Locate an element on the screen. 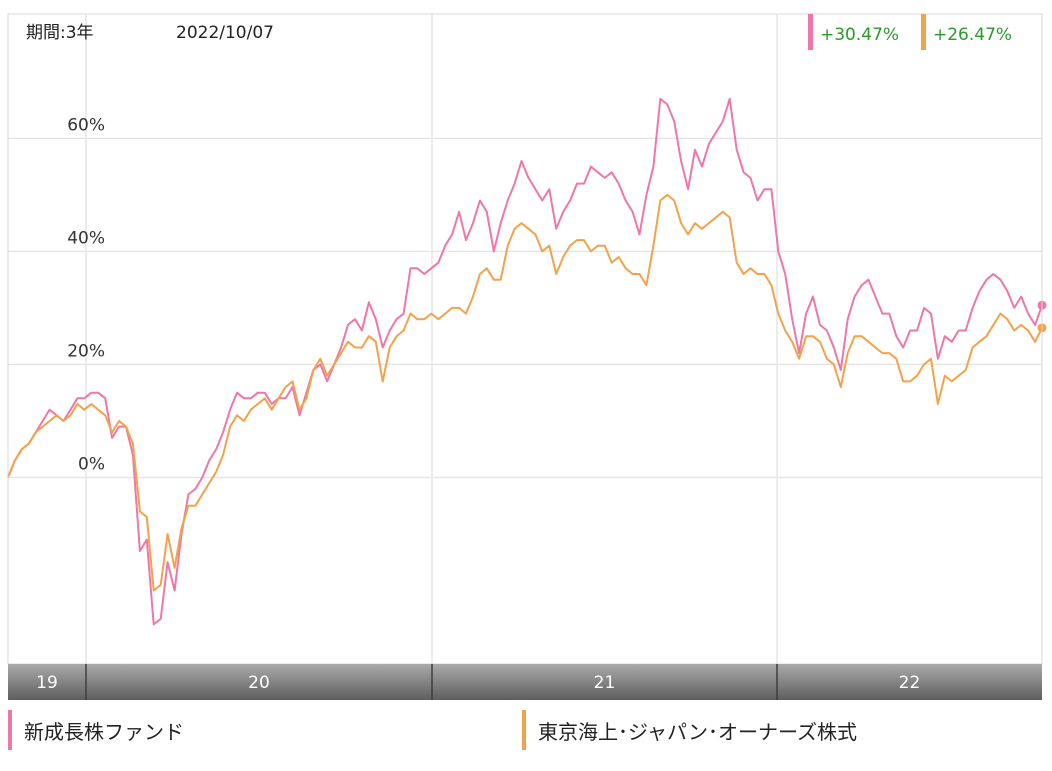 This screenshot has width=1052, height=771. hover-date: 2022/10/07 is located at coordinates (225, 33).